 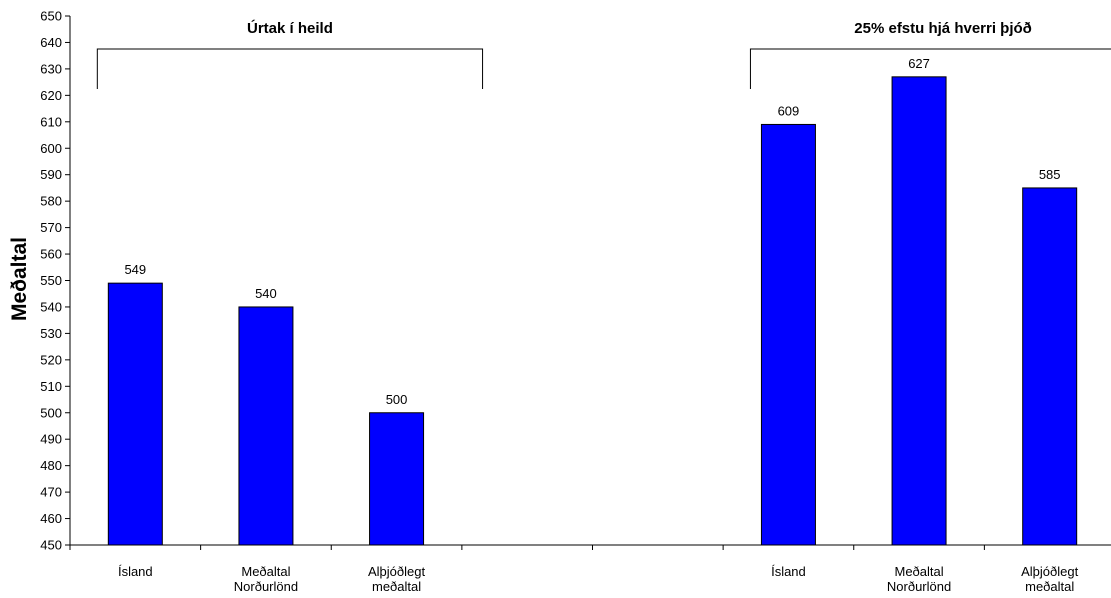 I want to click on data-label: 549, so click(x=135, y=269).